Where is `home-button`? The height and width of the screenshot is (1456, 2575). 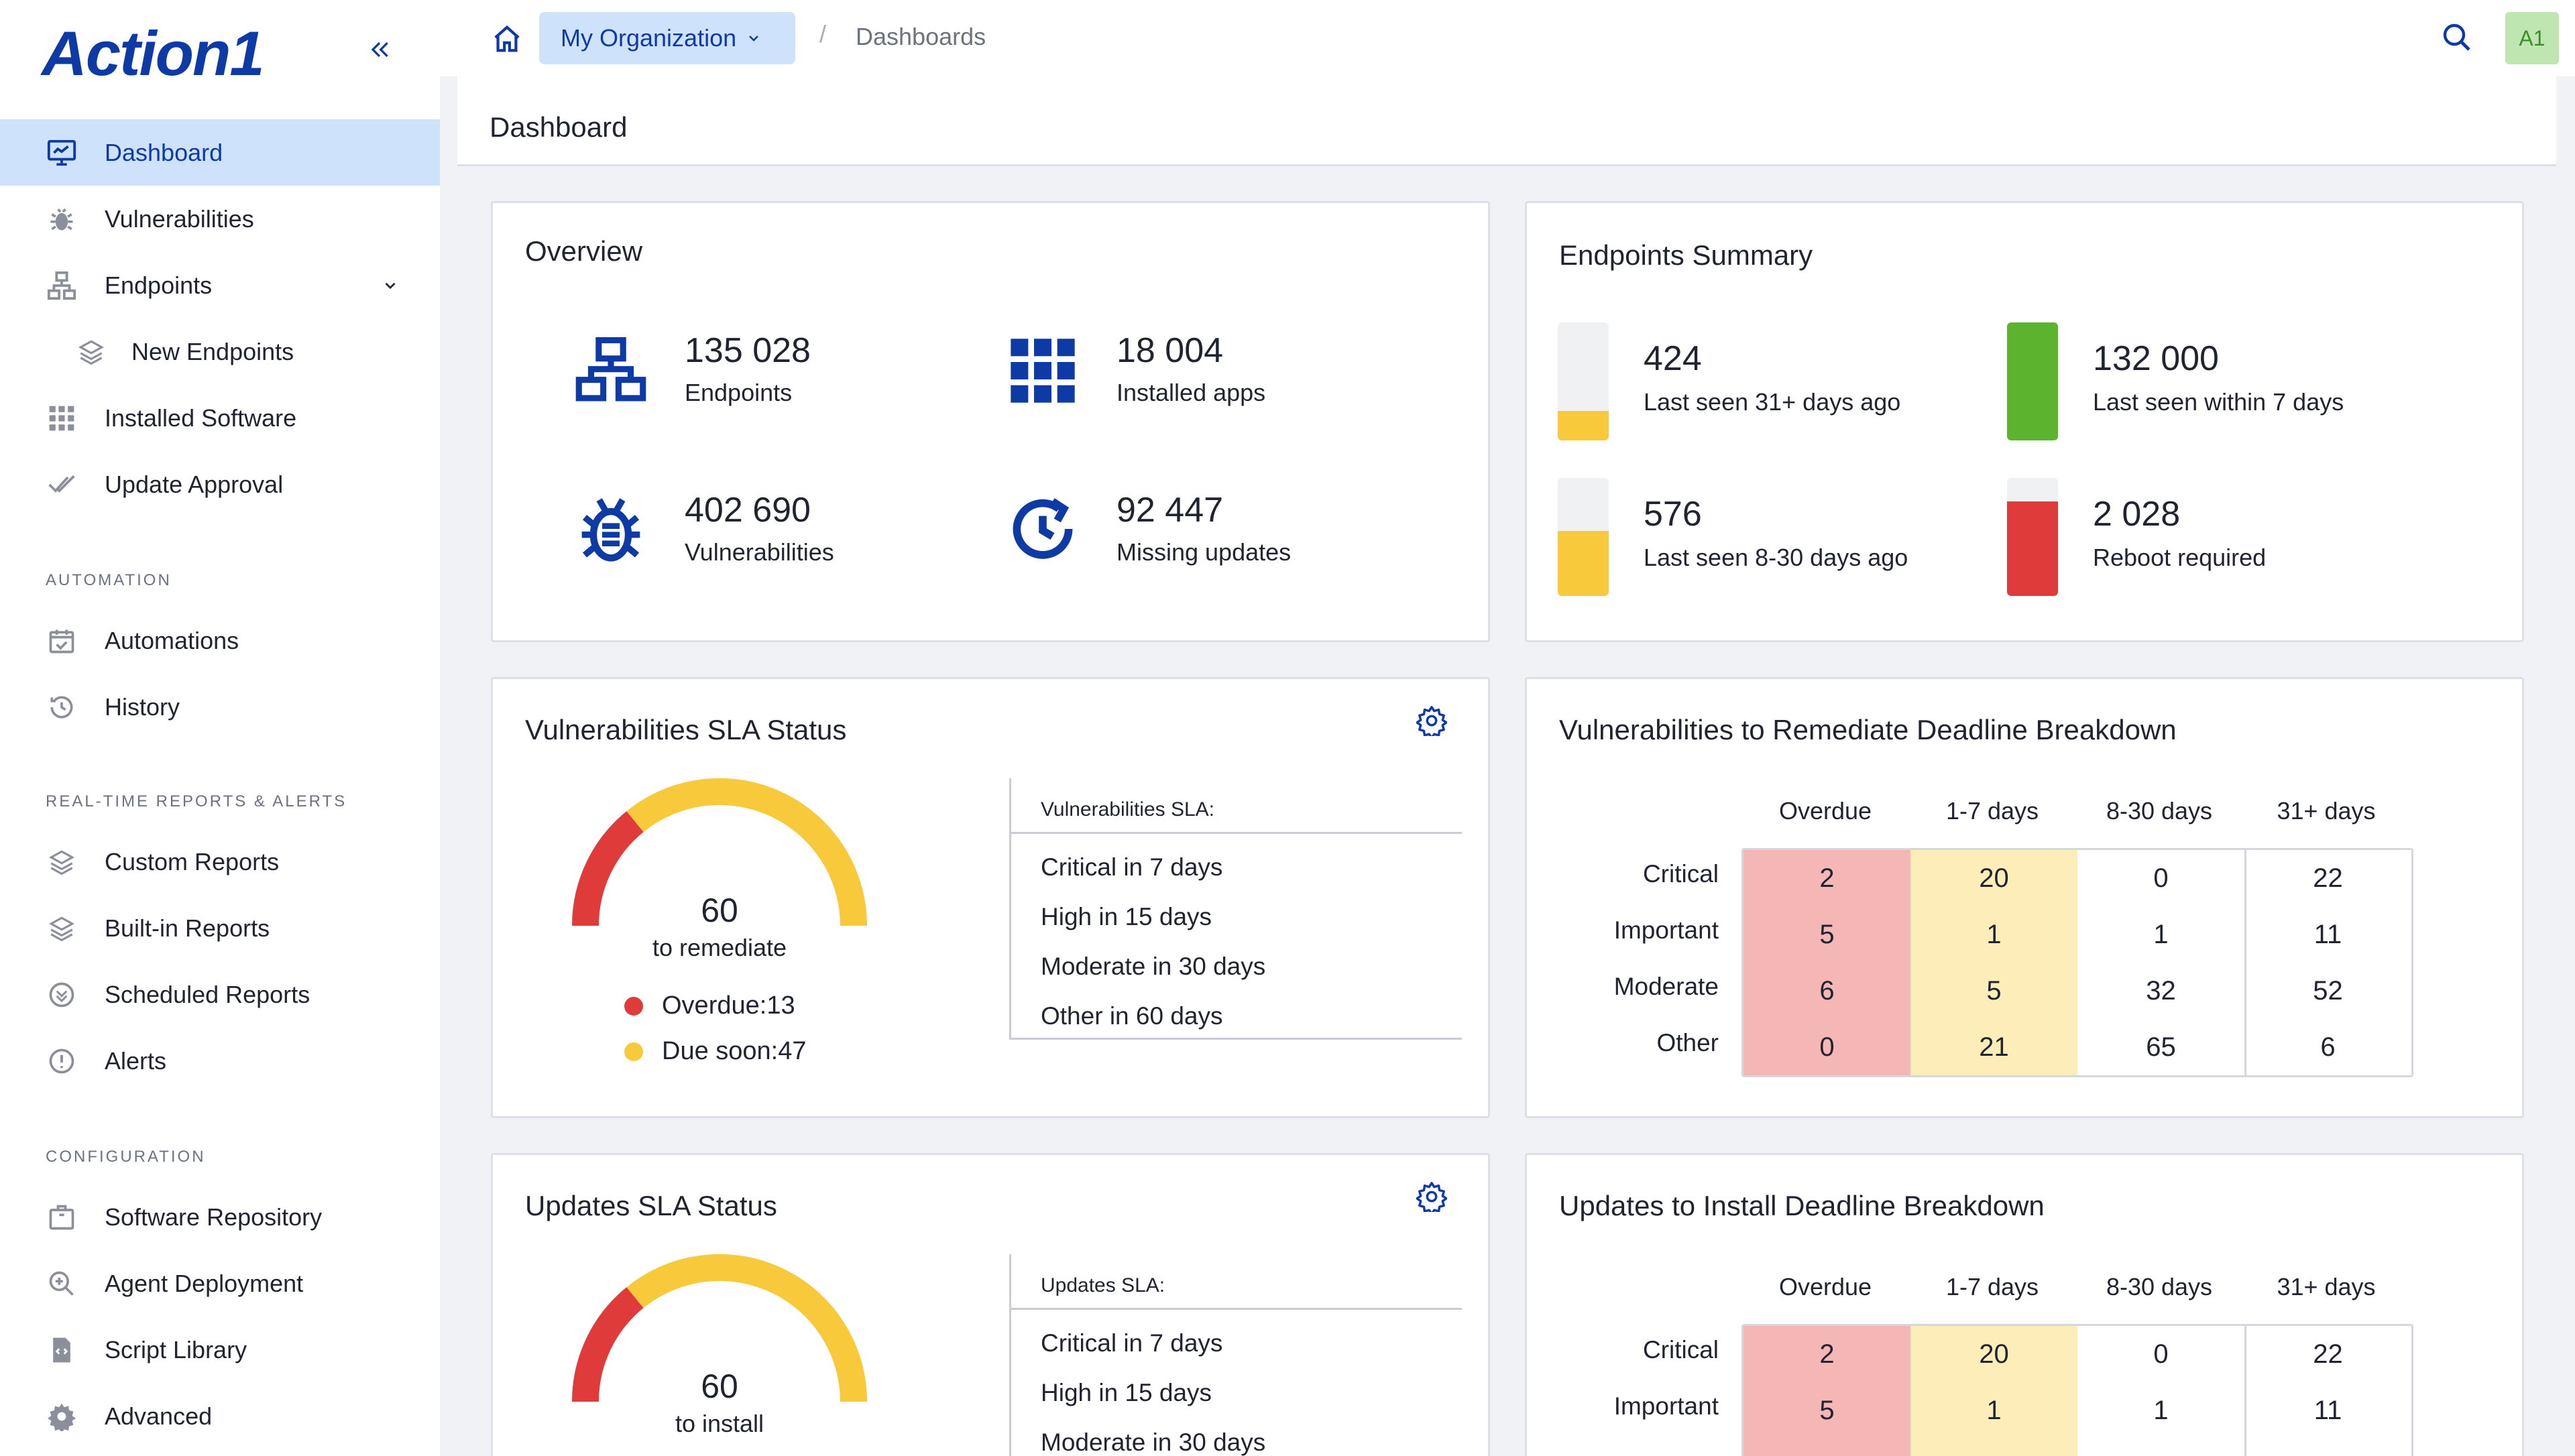
home-button is located at coordinates (507, 39).